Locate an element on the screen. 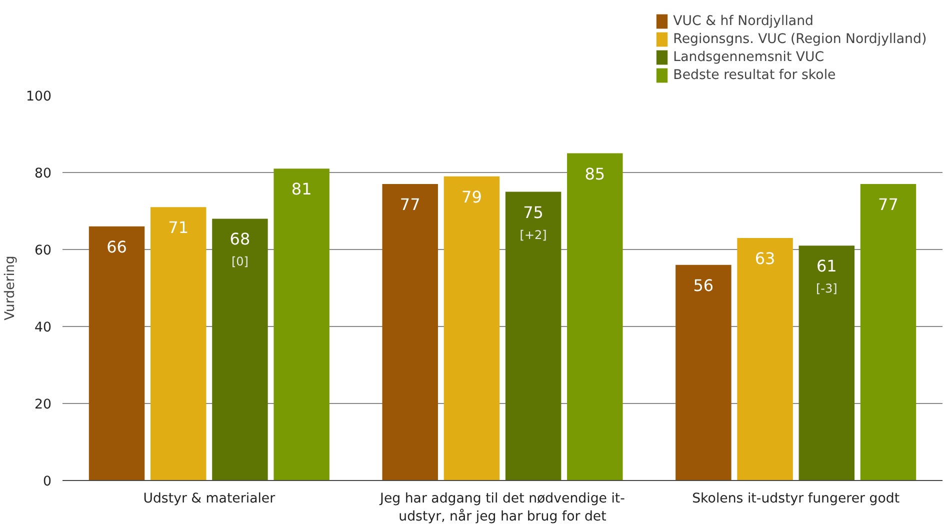  data-label: 63 is located at coordinates (765, 258).